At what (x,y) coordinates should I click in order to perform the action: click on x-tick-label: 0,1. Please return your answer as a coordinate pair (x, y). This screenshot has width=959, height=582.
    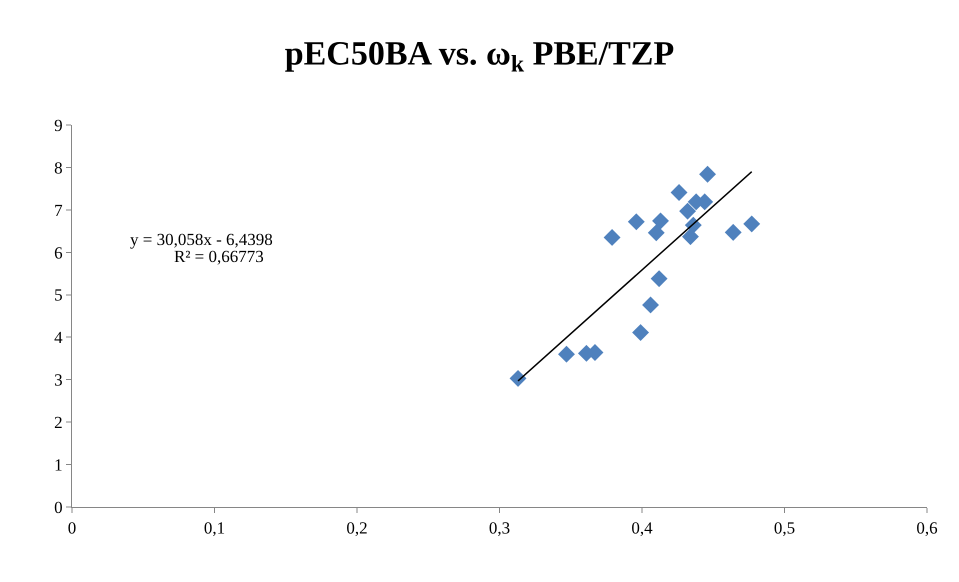
    Looking at the image, I should click on (215, 528).